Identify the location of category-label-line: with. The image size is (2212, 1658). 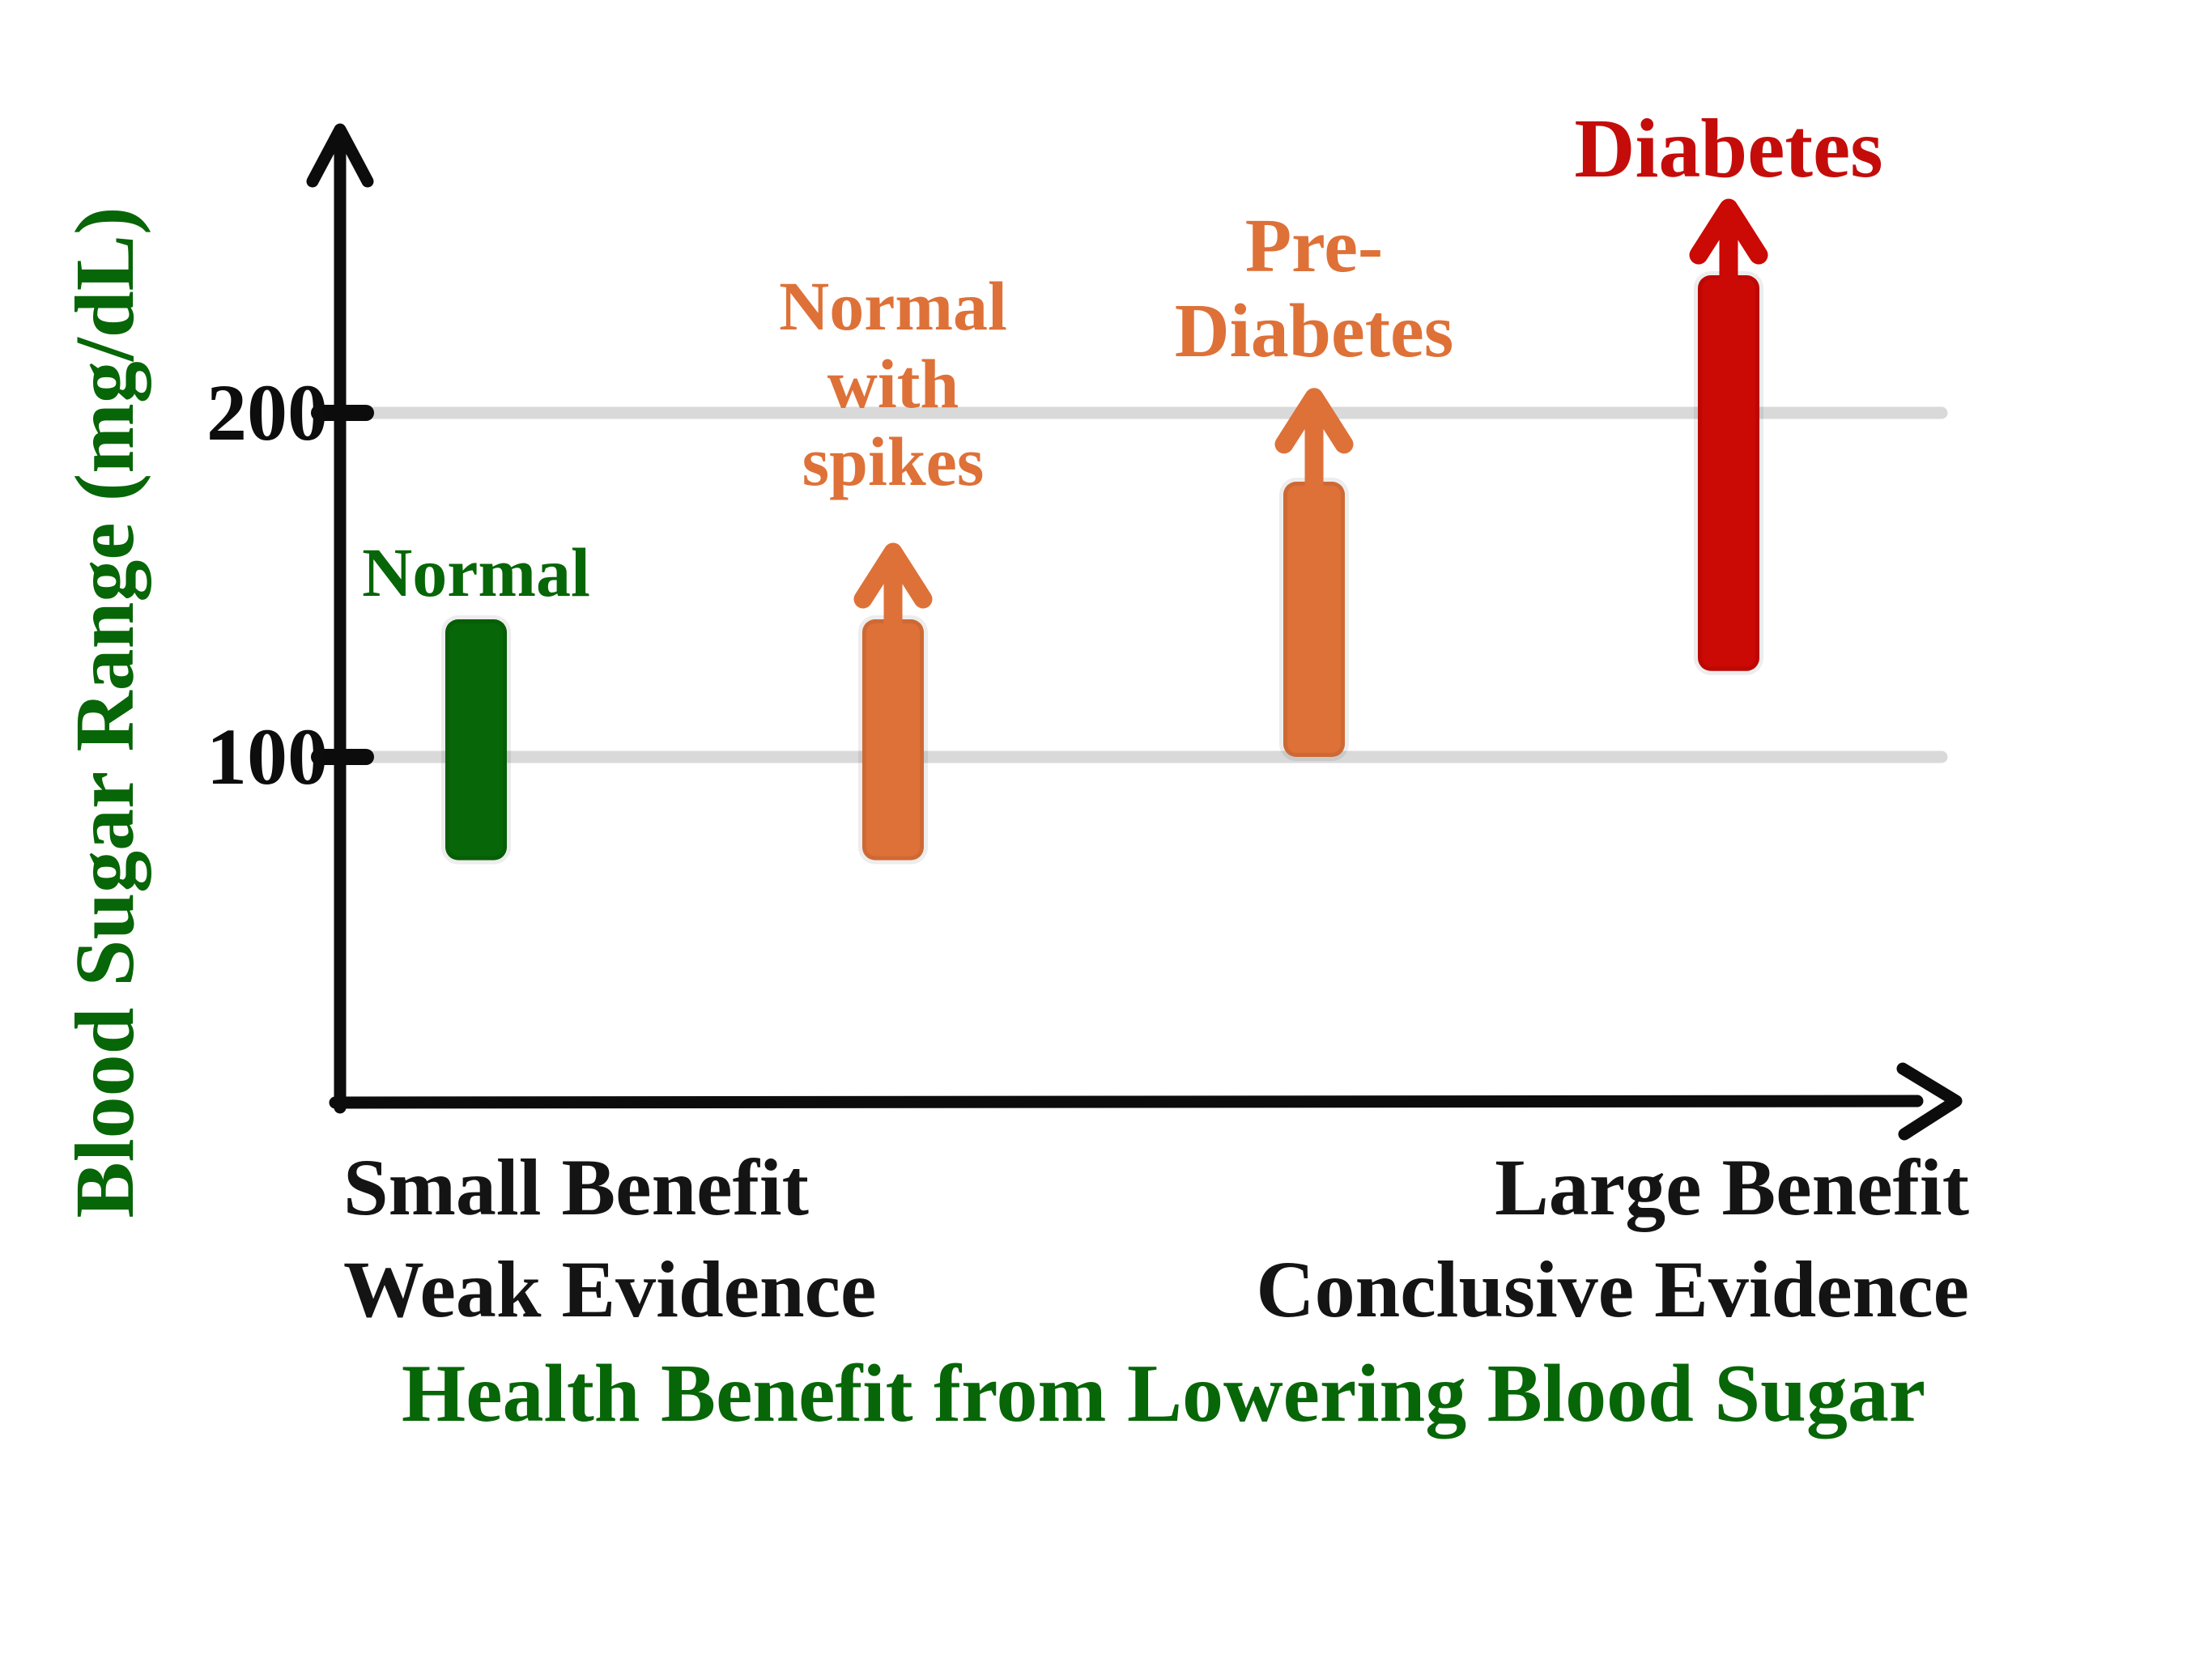
(893, 384).